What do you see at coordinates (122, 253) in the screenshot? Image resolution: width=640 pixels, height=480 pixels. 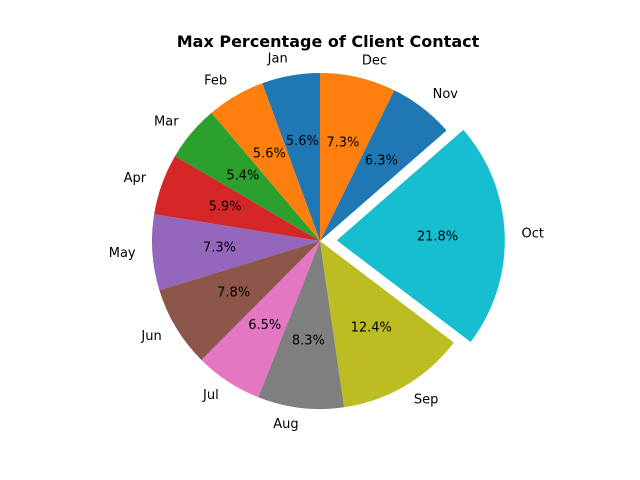 I see `slice-label-may: May` at bounding box center [122, 253].